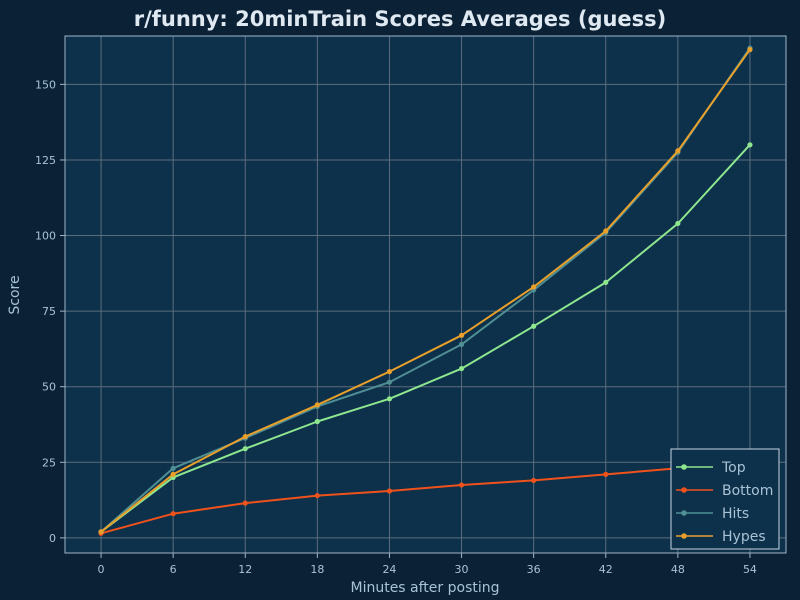 This screenshot has width=800, height=600. Describe the element at coordinates (721, 537) in the screenshot. I see `legend-item-hypes: Hypes` at that location.